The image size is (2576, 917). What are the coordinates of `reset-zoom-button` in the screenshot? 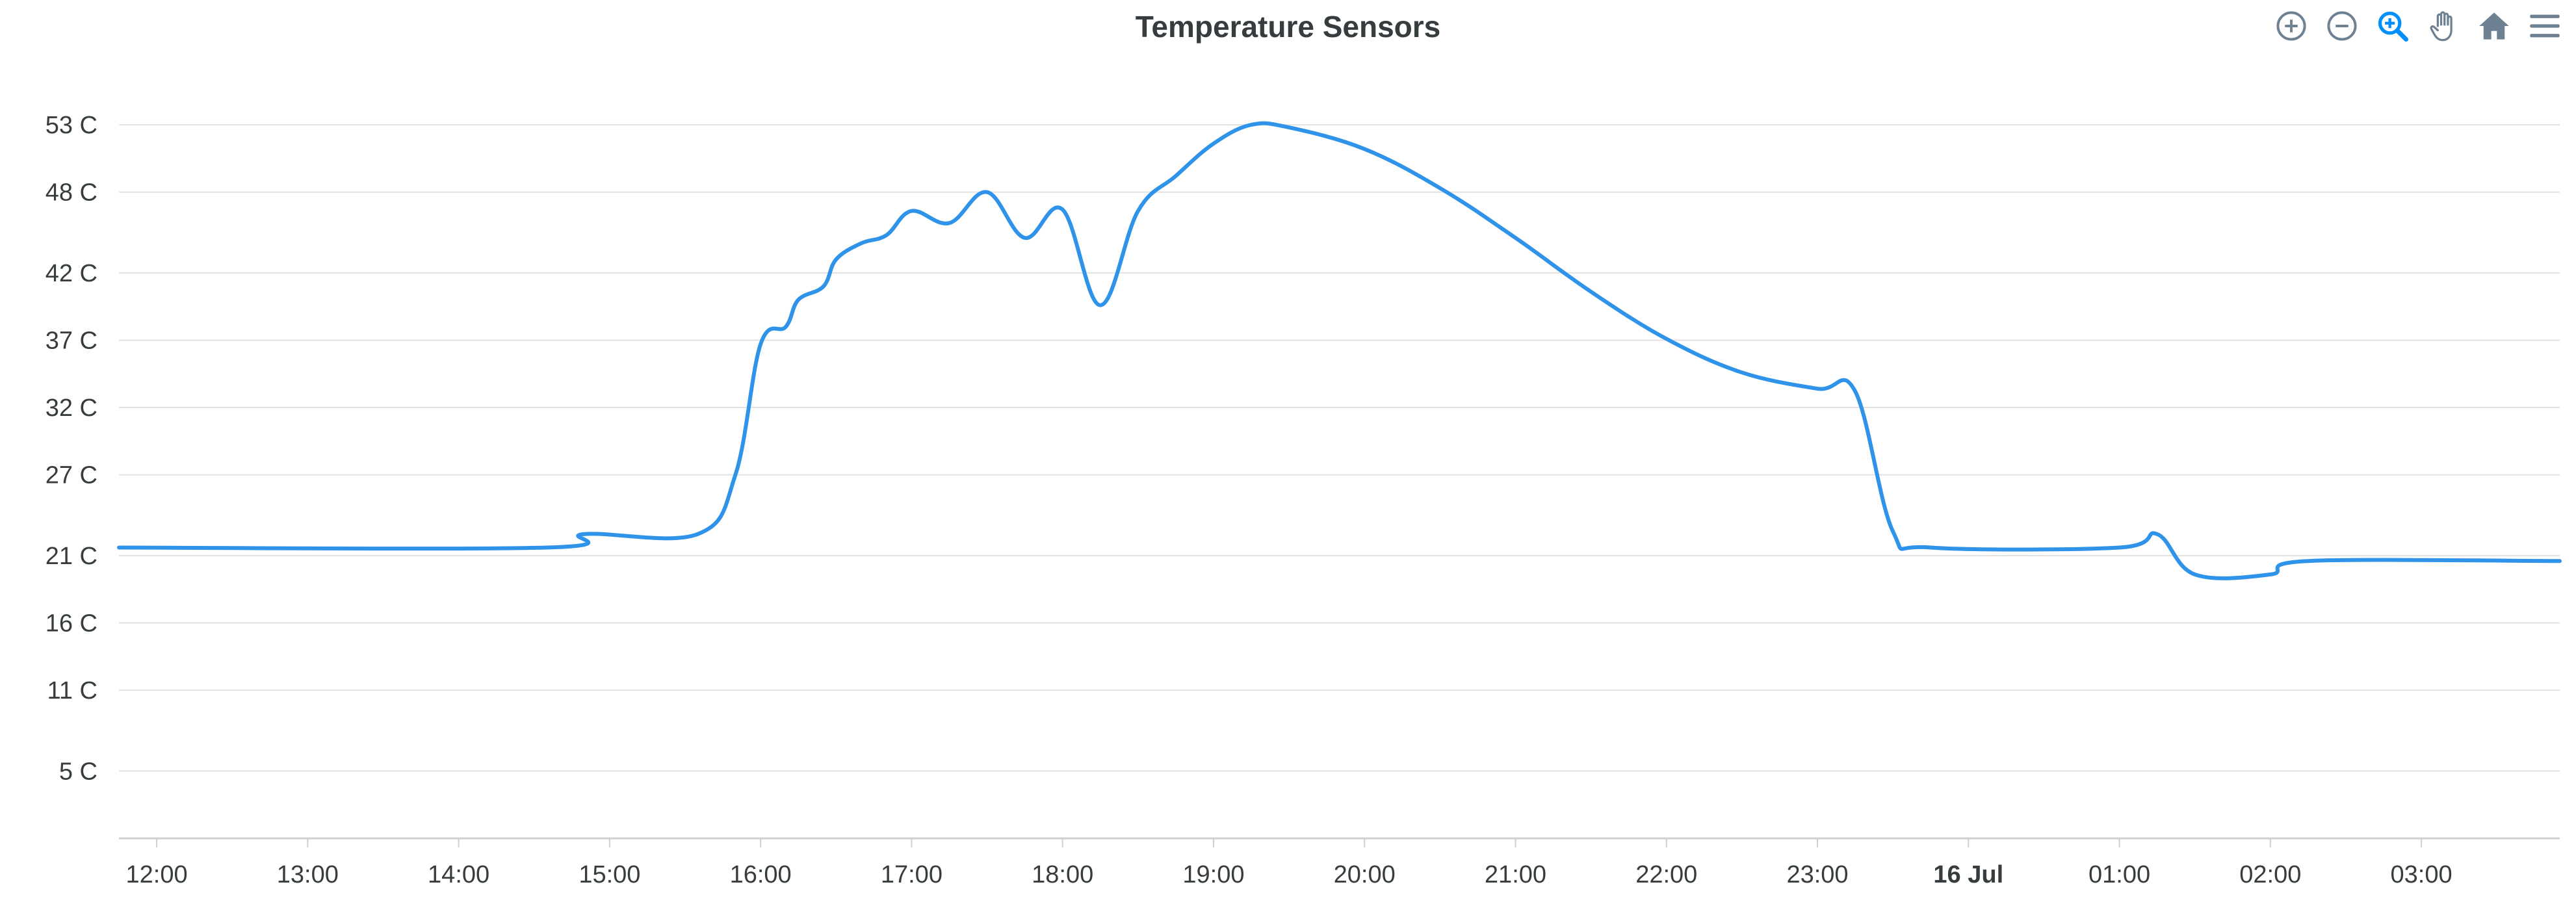 It's located at (2494, 26).